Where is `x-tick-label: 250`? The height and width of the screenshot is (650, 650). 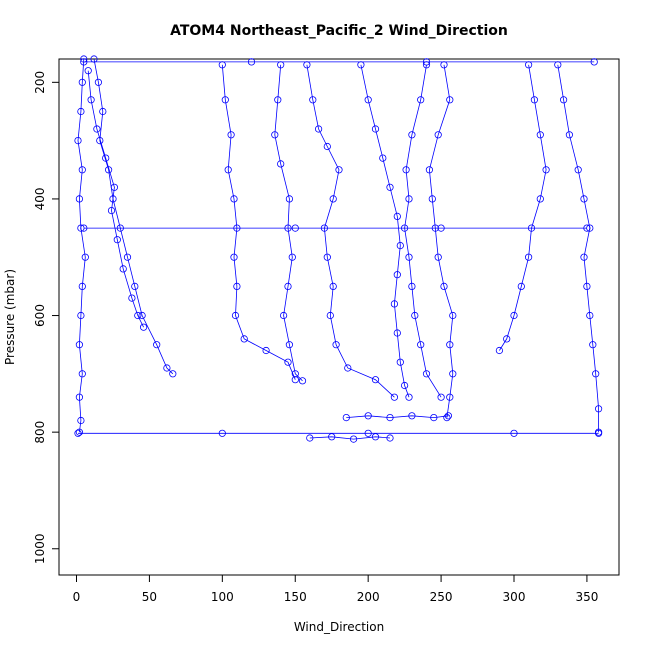
x-tick-label: 250 is located at coordinates (441, 597).